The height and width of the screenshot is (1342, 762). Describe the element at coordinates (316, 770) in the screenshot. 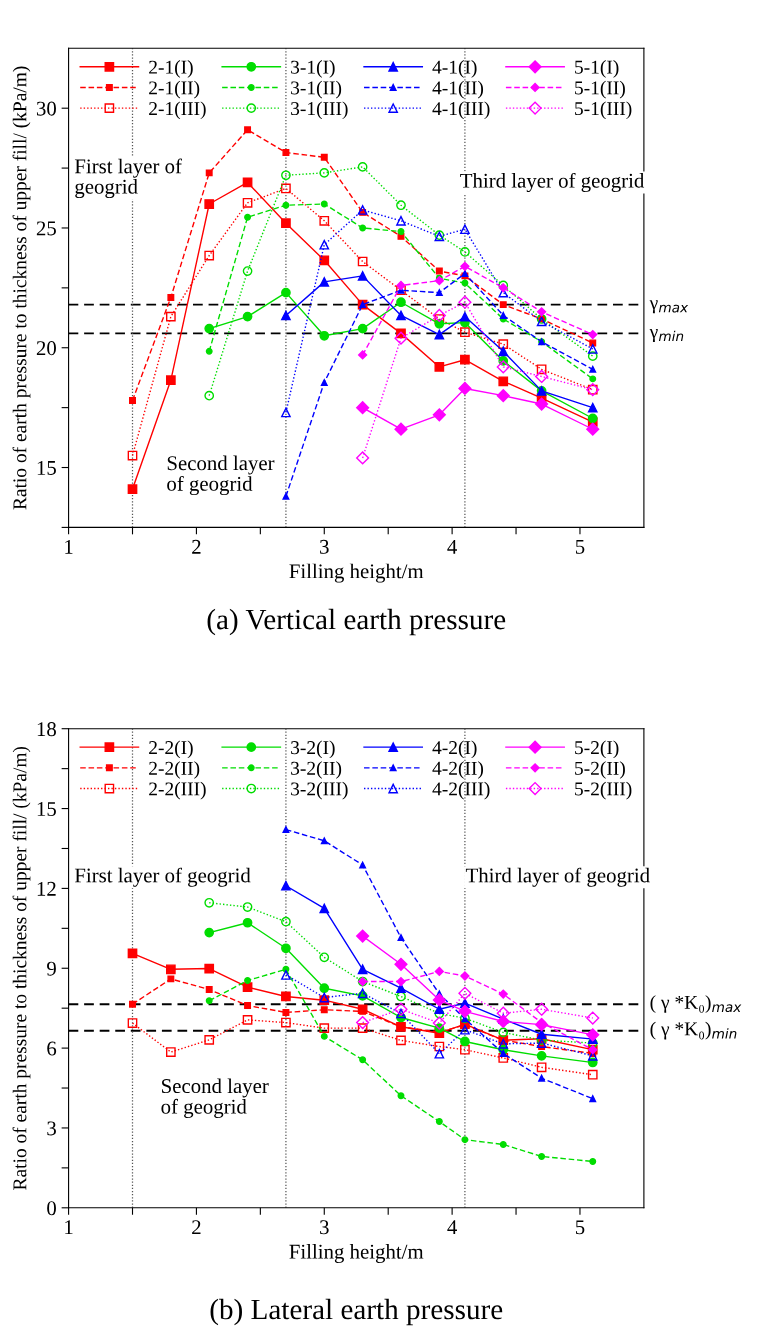

I see `legend-label: 3-2(II)` at that location.